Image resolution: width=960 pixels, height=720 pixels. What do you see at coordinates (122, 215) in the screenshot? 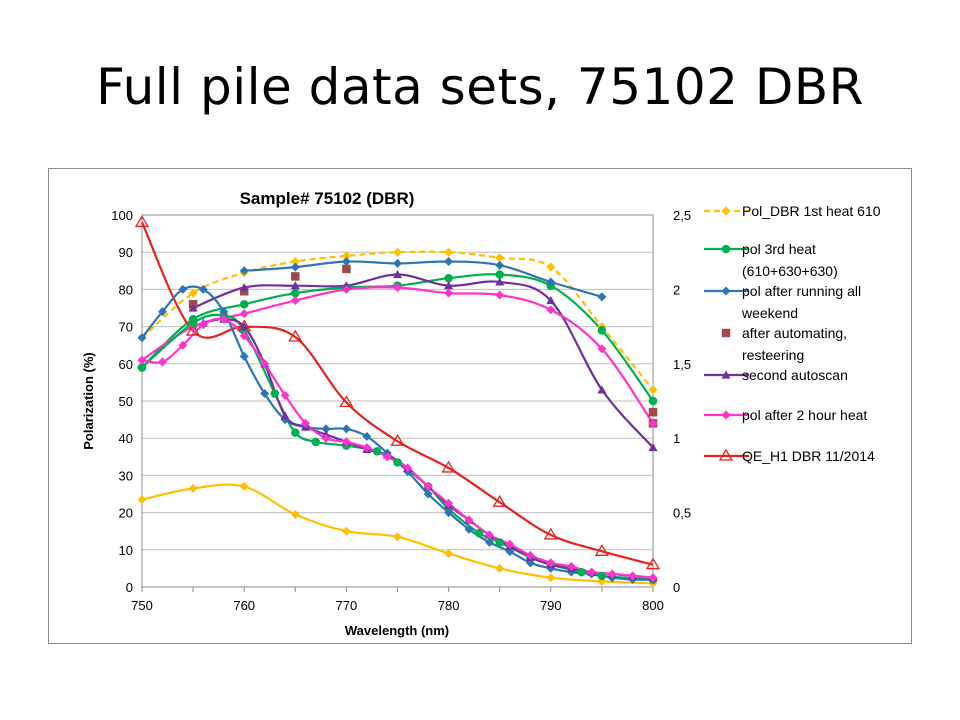
I see `y-tick-label: 100` at bounding box center [122, 215].